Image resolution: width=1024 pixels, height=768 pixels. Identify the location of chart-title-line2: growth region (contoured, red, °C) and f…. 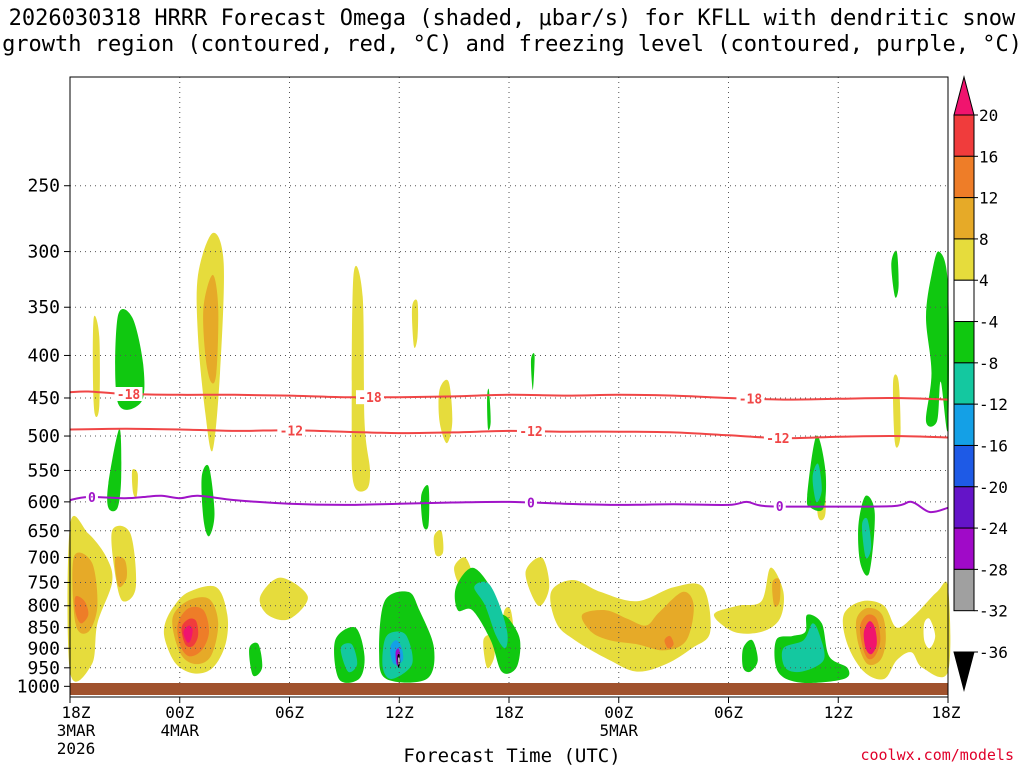
(512, 44).